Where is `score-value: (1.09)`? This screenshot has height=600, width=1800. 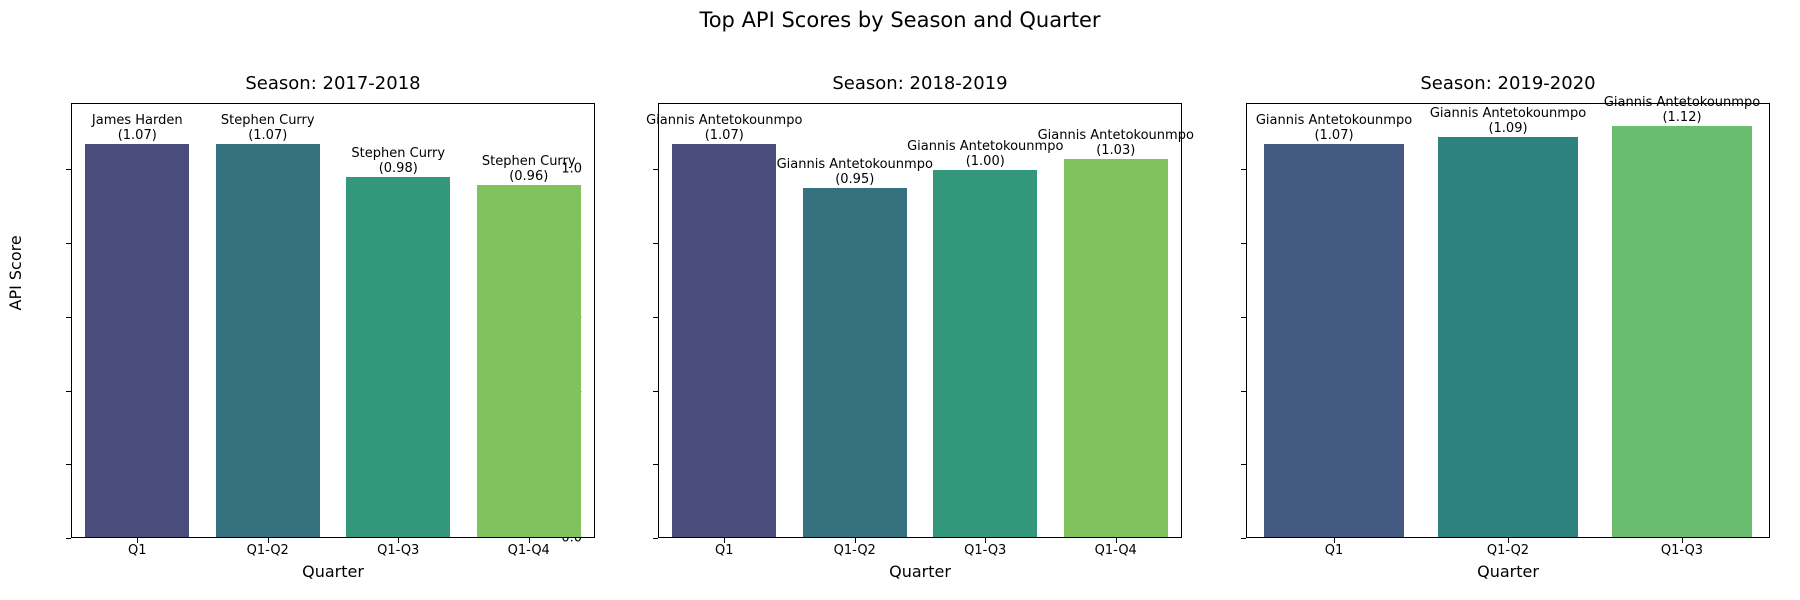
score-value: (1.09) is located at coordinates (1508, 129).